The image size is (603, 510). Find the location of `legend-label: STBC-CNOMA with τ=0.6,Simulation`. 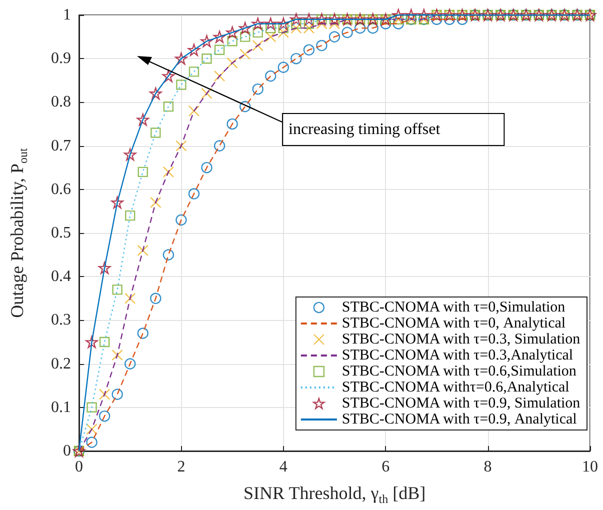

legend-label: STBC-CNOMA with τ=0.6,Simulation is located at coordinates (459, 372).